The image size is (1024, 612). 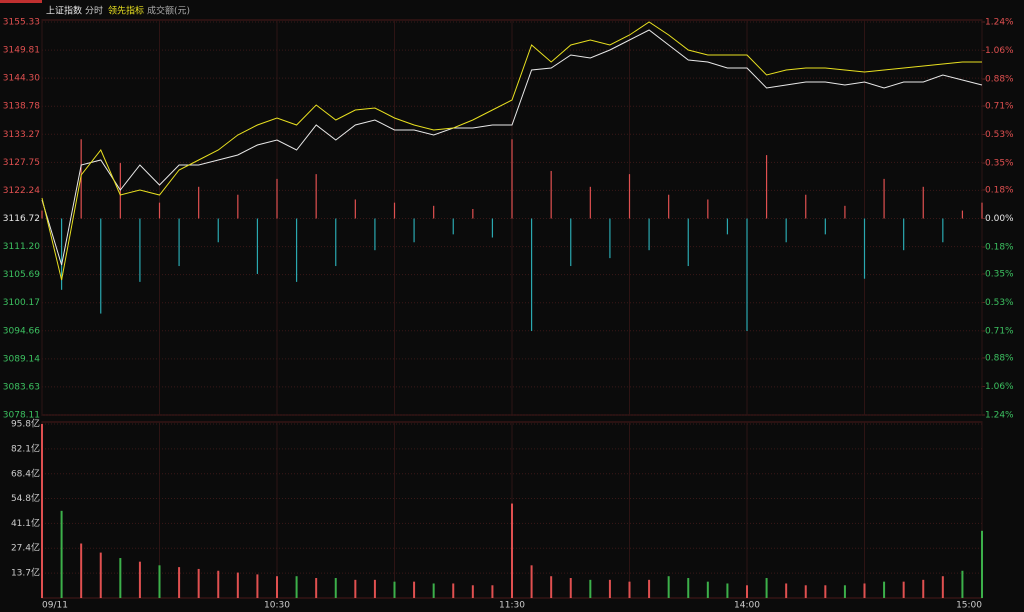 I want to click on y2-tick-label: 1.24%, so click(x=999, y=416).